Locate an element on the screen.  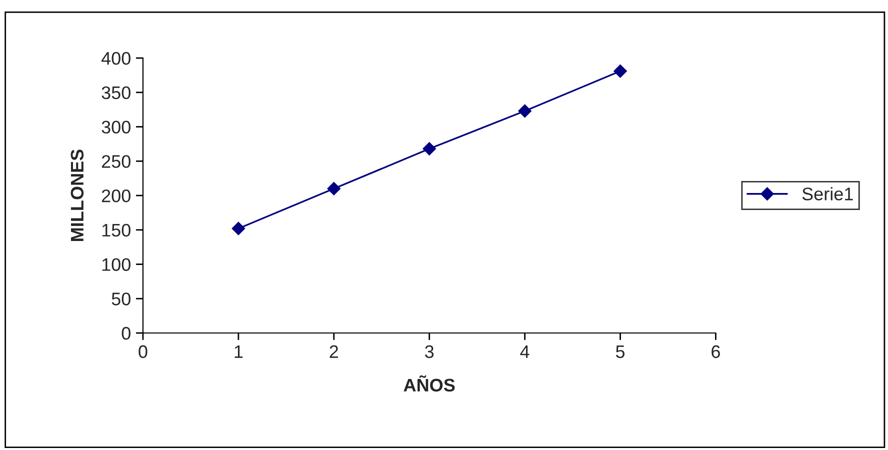
x-tick-label: 0 is located at coordinates (143, 351).